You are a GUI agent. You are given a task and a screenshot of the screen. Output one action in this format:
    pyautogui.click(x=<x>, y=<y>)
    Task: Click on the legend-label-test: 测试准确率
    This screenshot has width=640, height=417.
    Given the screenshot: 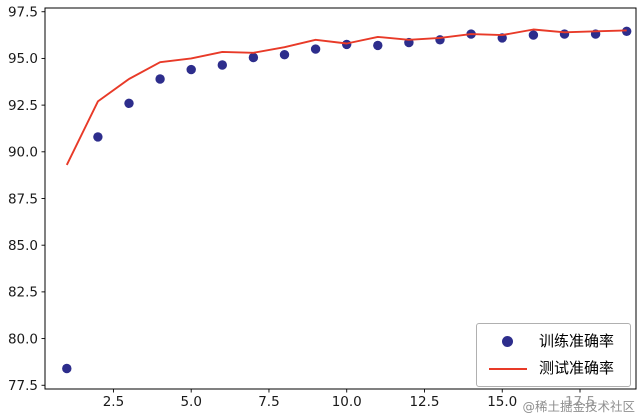 What is the action you would take?
    pyautogui.click(x=576, y=368)
    